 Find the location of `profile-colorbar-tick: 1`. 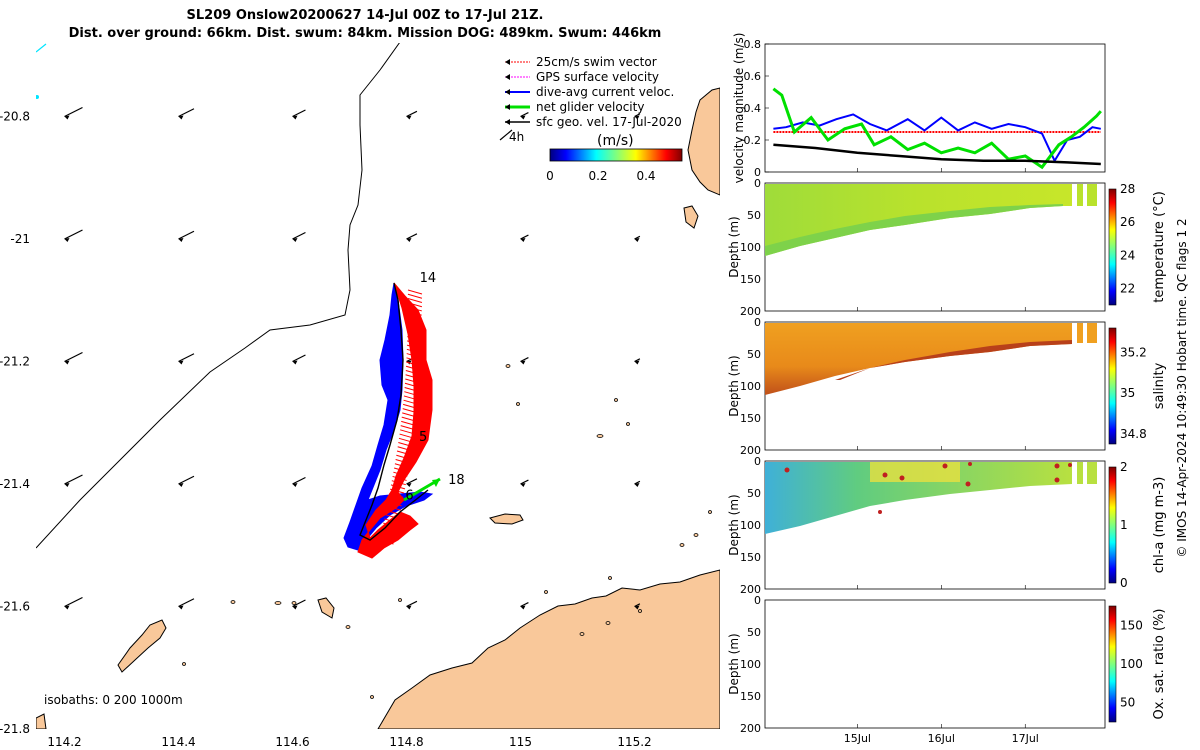

profile-colorbar-tick: 1 is located at coordinates (1124, 525).